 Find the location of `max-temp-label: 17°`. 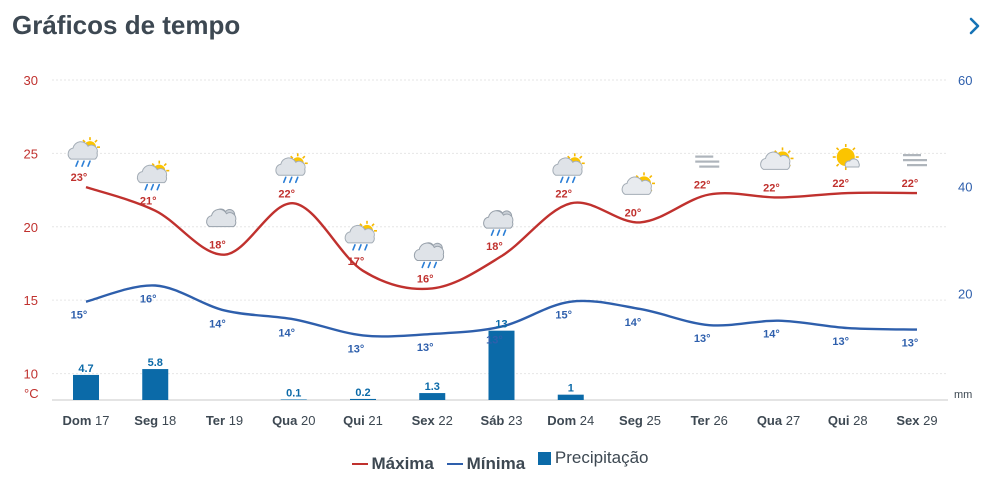

max-temp-label: 17° is located at coordinates (356, 262).